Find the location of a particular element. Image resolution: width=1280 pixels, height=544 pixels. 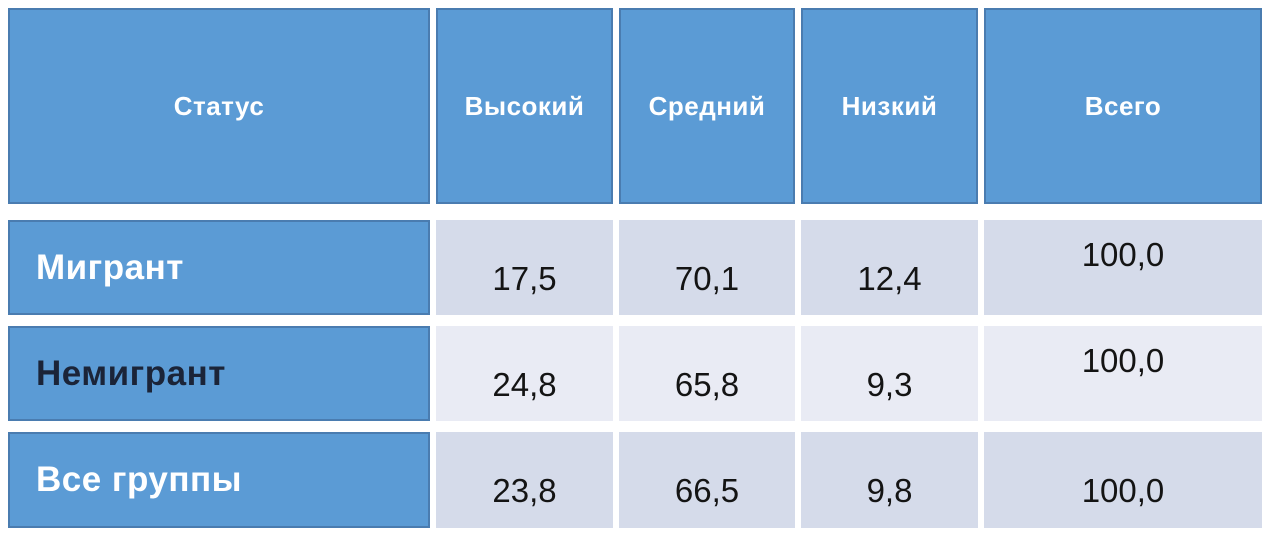

header-cell-status: Статус is located at coordinates (219, 106).